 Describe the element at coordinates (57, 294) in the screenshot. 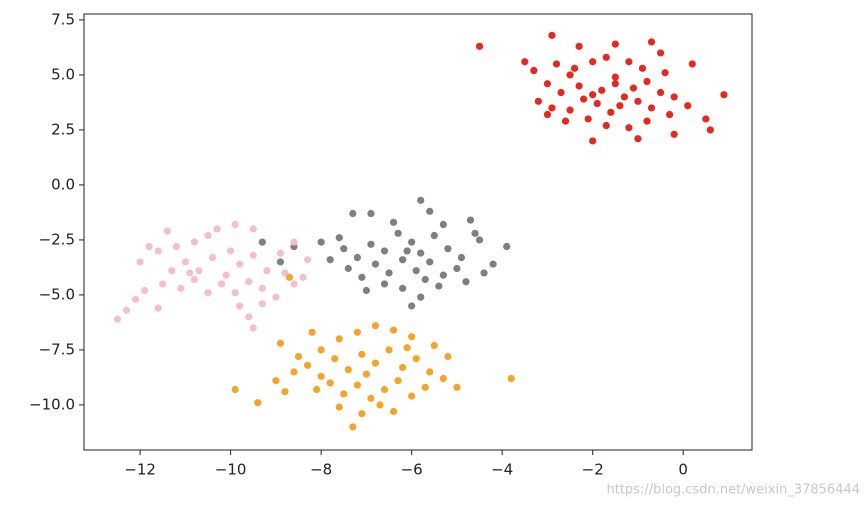

I see `y-tick-label: −5.0` at that location.